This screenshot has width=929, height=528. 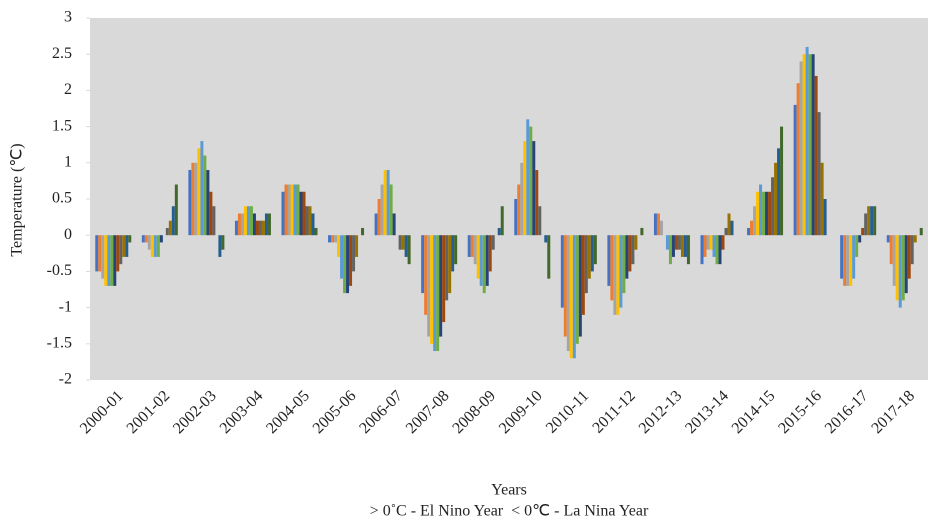 What do you see at coordinates (242, 412) in the screenshot?
I see `x-tick-label: 2003-04` at bounding box center [242, 412].